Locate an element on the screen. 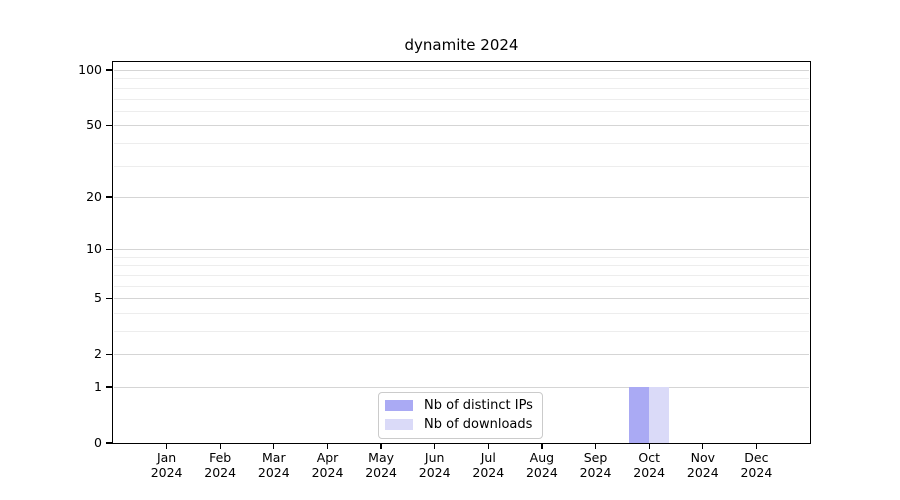  x-tick-label: Jun 2024 is located at coordinates (435, 465).